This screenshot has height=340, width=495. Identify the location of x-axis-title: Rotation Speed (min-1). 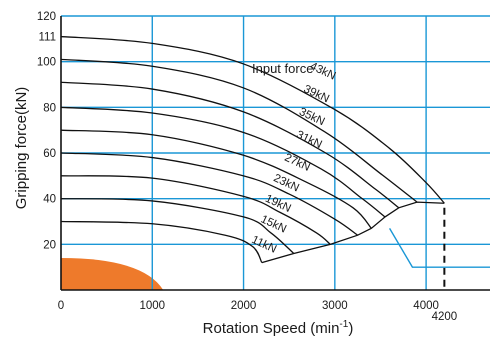
(278, 328).